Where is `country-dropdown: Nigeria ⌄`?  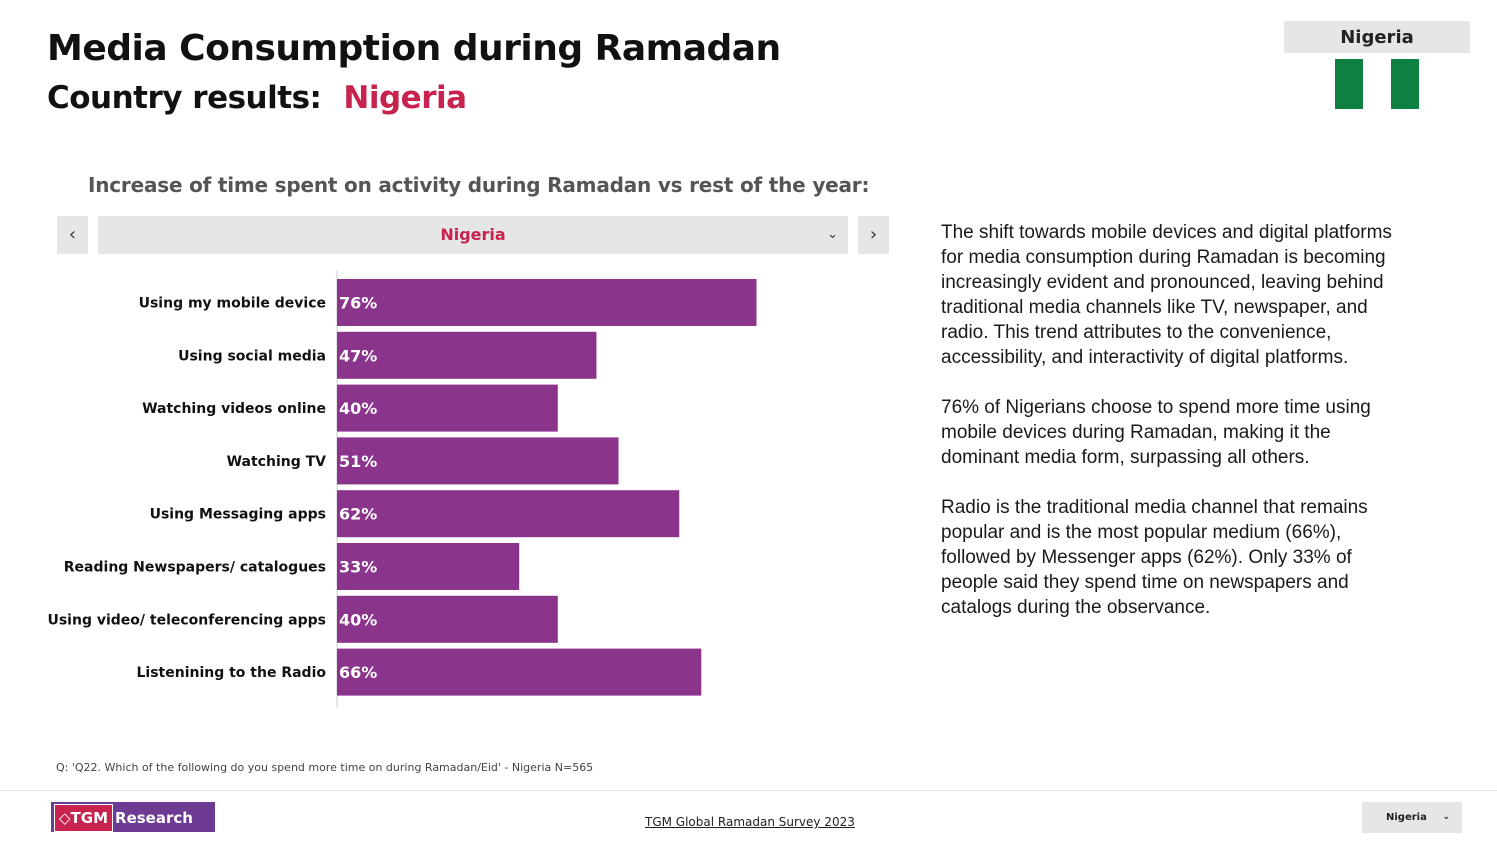
country-dropdown: Nigeria ⌄ is located at coordinates (473, 235).